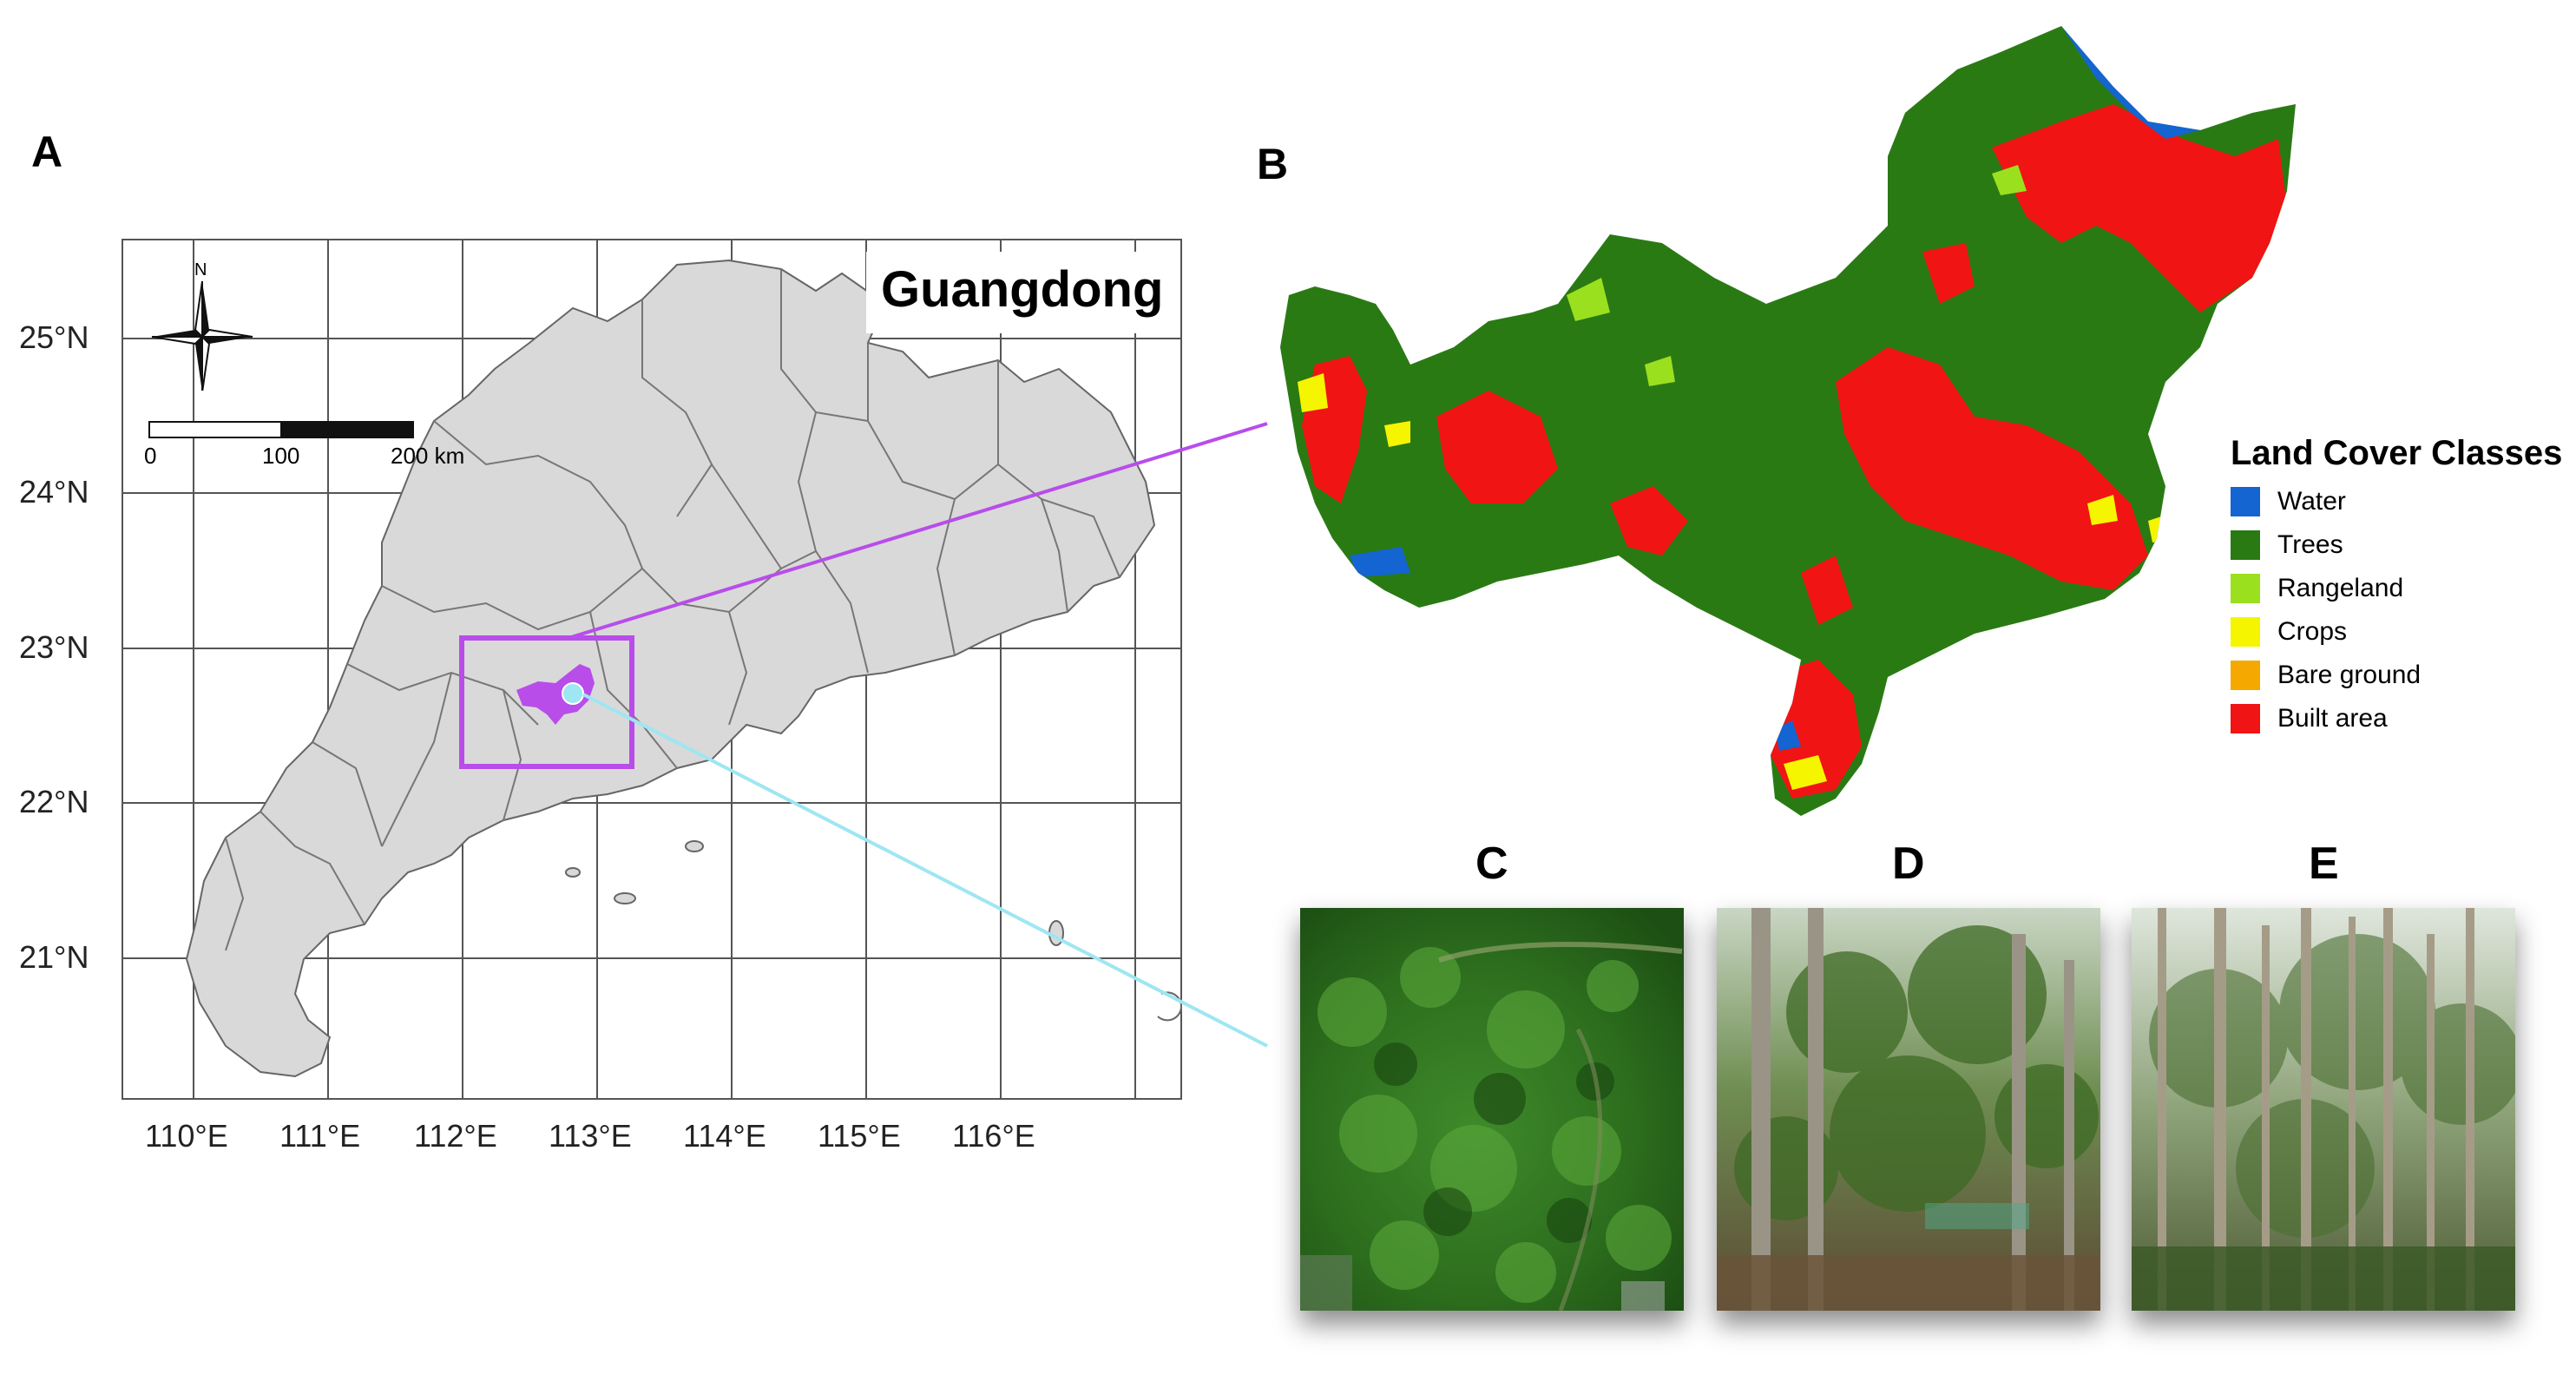  What do you see at coordinates (2245, 501) in the screenshot?
I see `legend-swatch-water` at bounding box center [2245, 501].